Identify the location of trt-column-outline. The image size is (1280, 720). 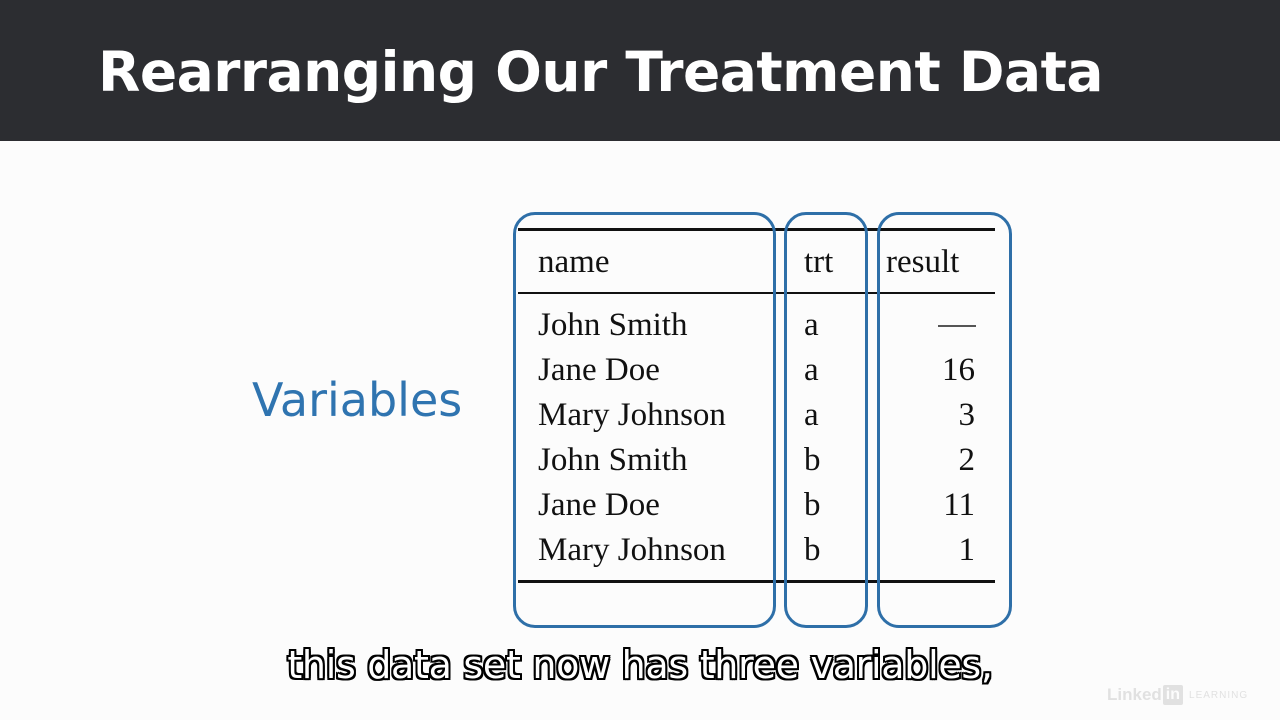
(826, 420).